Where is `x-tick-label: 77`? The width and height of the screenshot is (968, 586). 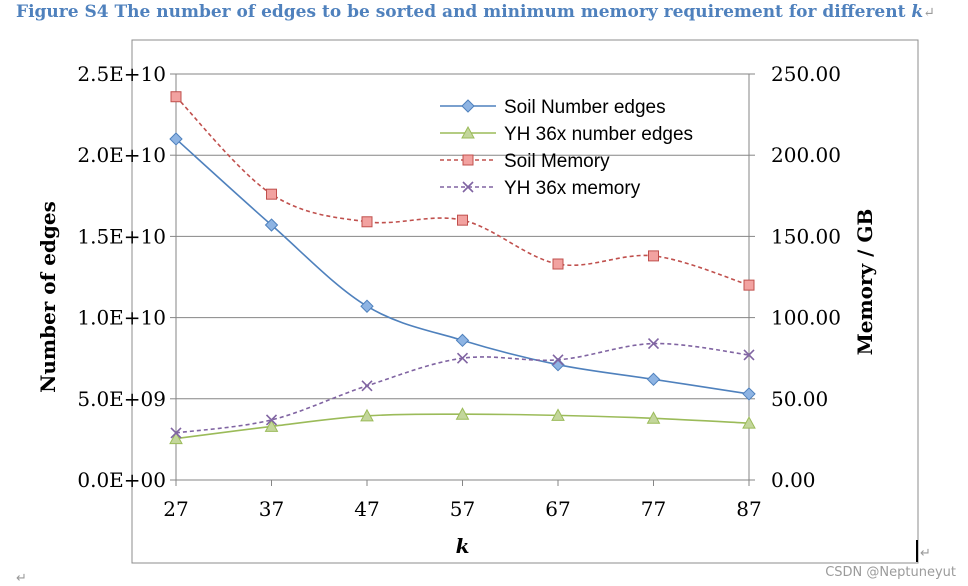 x-tick-label: 77 is located at coordinates (653, 509).